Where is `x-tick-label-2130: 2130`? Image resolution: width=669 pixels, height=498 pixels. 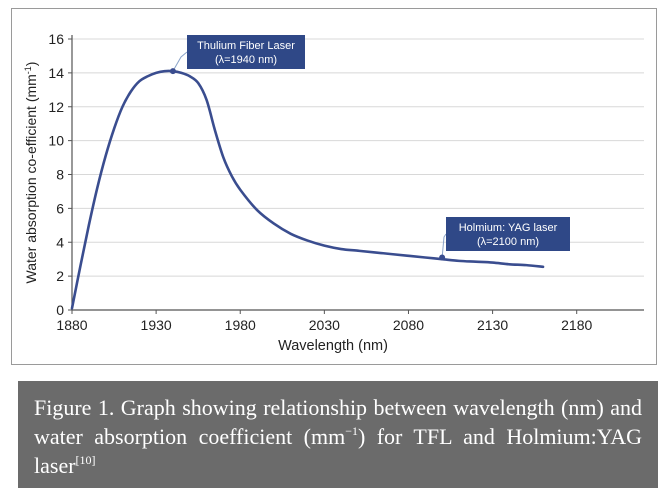 x-tick-label-2130: 2130 is located at coordinates (492, 325).